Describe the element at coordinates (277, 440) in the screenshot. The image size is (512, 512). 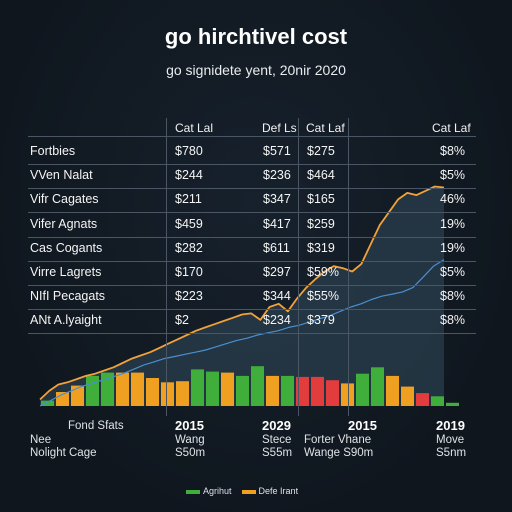
I see `footer-col2-line-1: Stece` at that location.